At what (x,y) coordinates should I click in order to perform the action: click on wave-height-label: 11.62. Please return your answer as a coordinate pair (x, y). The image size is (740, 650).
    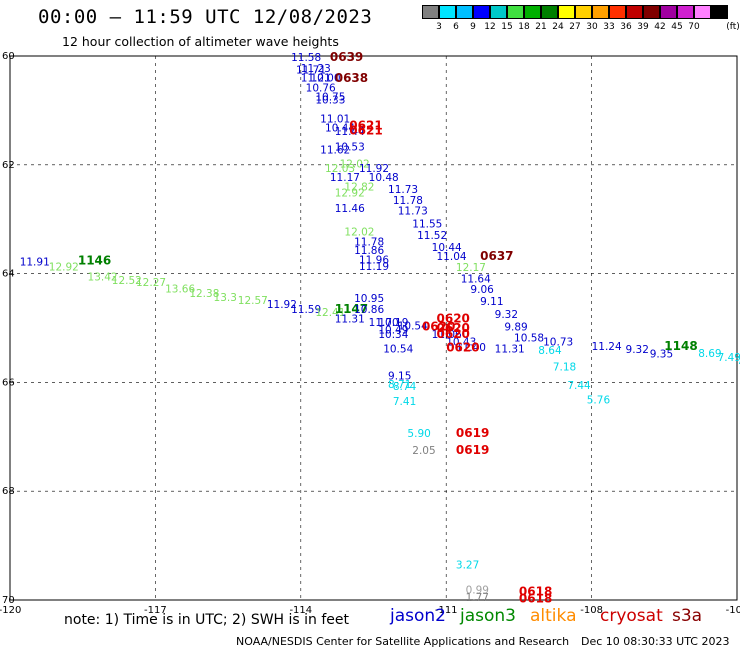
    Looking at the image, I should click on (335, 150).